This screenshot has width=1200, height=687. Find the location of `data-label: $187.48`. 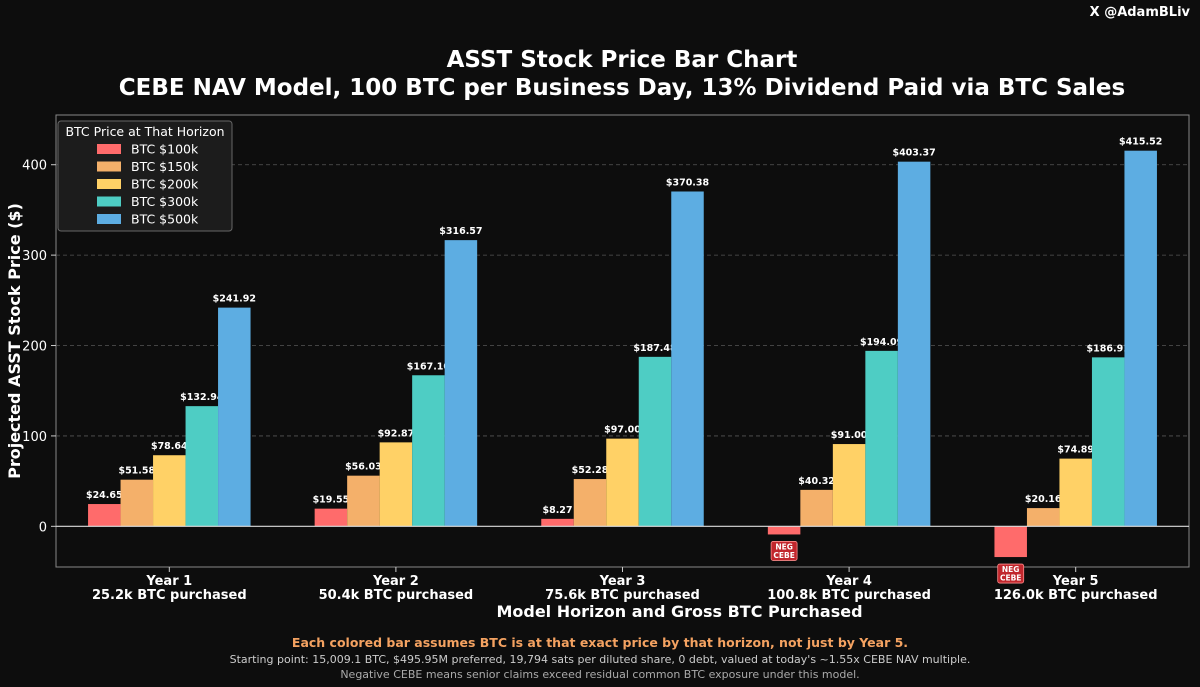

data-label: $187.48 is located at coordinates (655, 348).